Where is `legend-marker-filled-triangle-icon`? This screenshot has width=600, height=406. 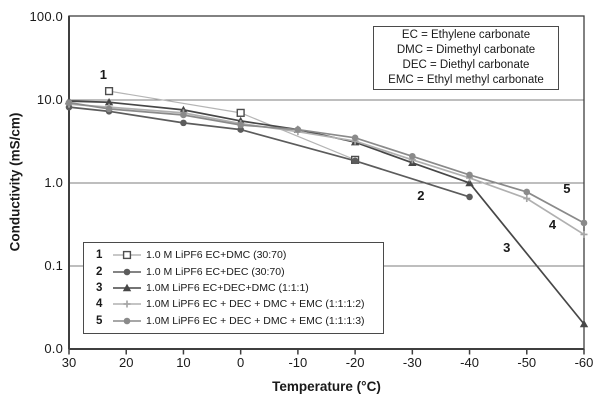 legend-marker-filled-triangle-icon is located at coordinates (127, 287).